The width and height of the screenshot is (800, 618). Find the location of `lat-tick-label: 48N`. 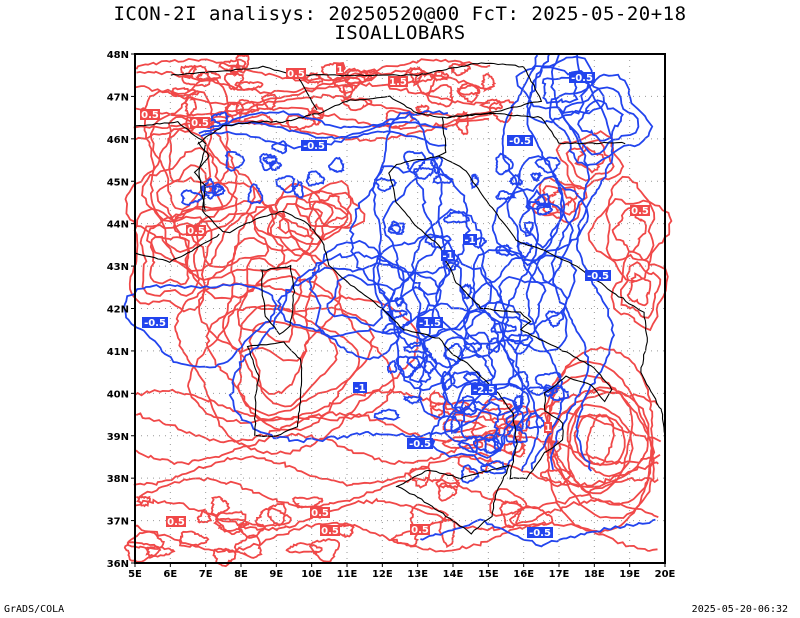

lat-tick-label: 48N is located at coordinates (118, 55).